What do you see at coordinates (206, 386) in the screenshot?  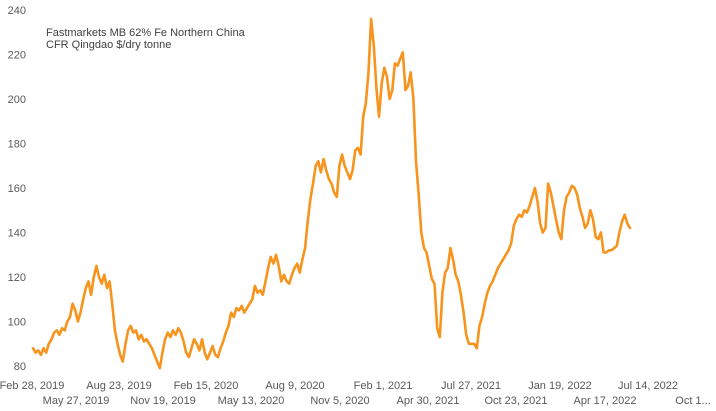 I see `x-tick-label: Feb 15, 2020` at bounding box center [206, 386].